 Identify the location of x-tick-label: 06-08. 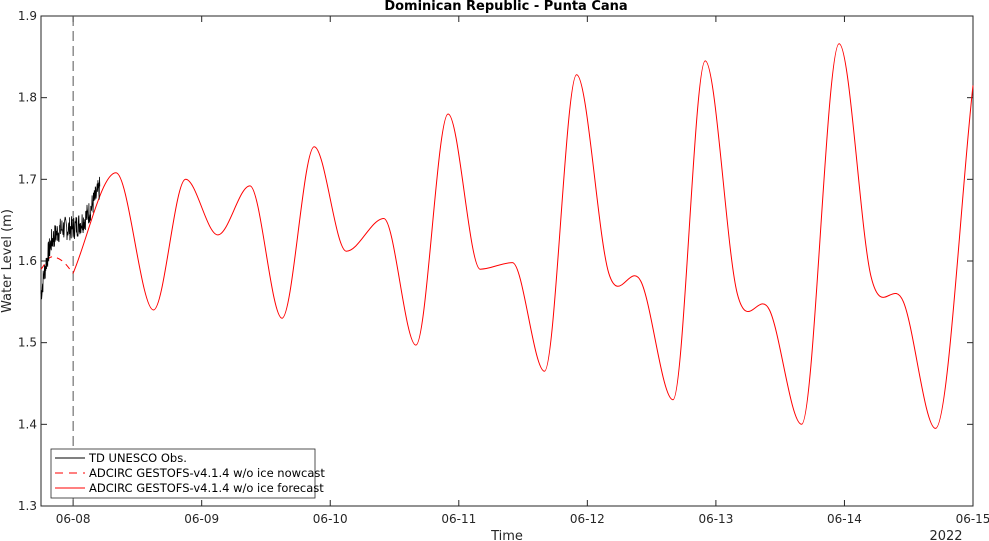
(73, 519).